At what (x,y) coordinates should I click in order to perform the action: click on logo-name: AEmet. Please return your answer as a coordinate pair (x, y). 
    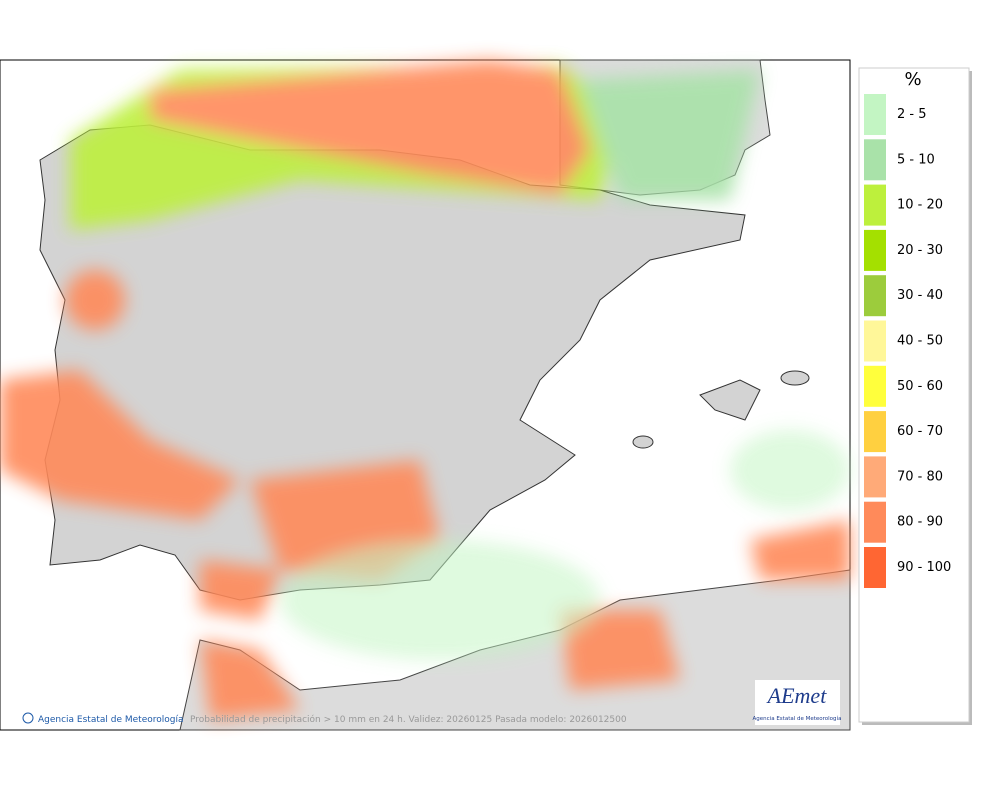
    Looking at the image, I should click on (797, 695).